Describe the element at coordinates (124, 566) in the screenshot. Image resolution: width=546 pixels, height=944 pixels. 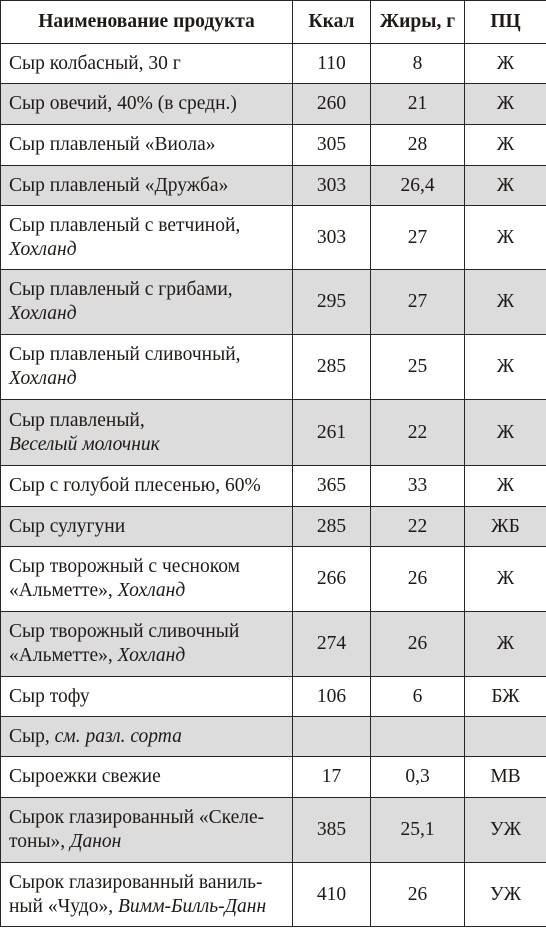
I see `product-name: Сыр творожный с чесноком` at that location.